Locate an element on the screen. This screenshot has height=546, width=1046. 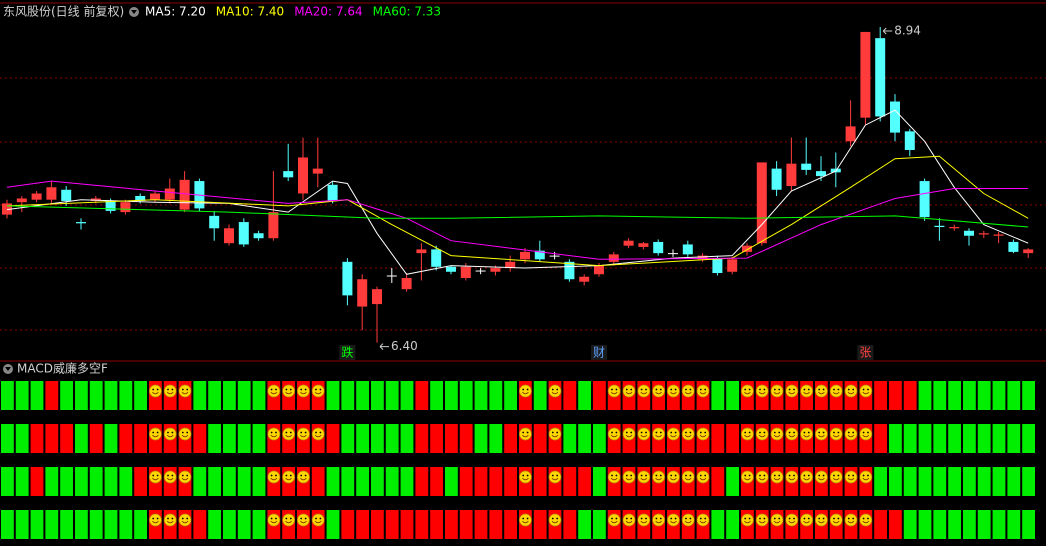
ma-line is located at coordinates (517, 216).